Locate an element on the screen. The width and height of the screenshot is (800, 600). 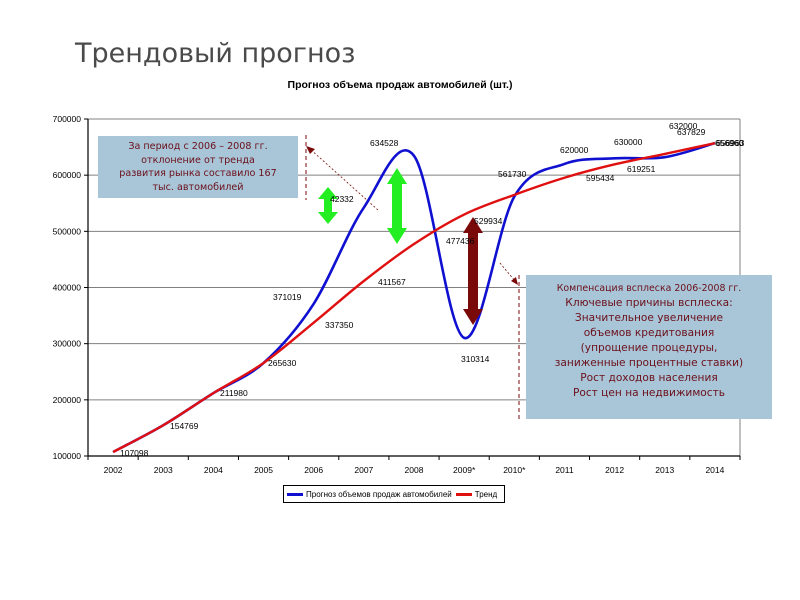
forecast-swatch-icon is located at coordinates (295, 494).